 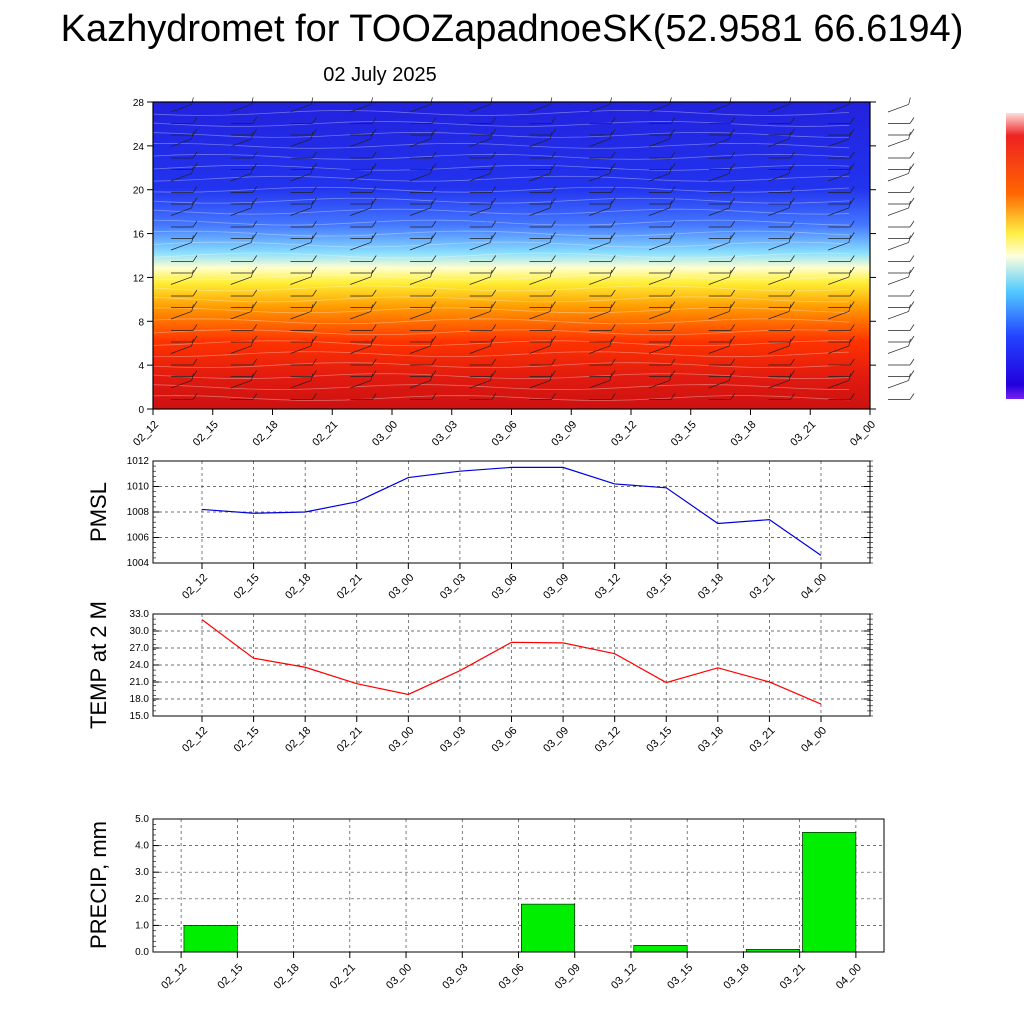 What do you see at coordinates (140, 665) in the screenshot?
I see `y-tick-label: 24.0` at bounding box center [140, 665].